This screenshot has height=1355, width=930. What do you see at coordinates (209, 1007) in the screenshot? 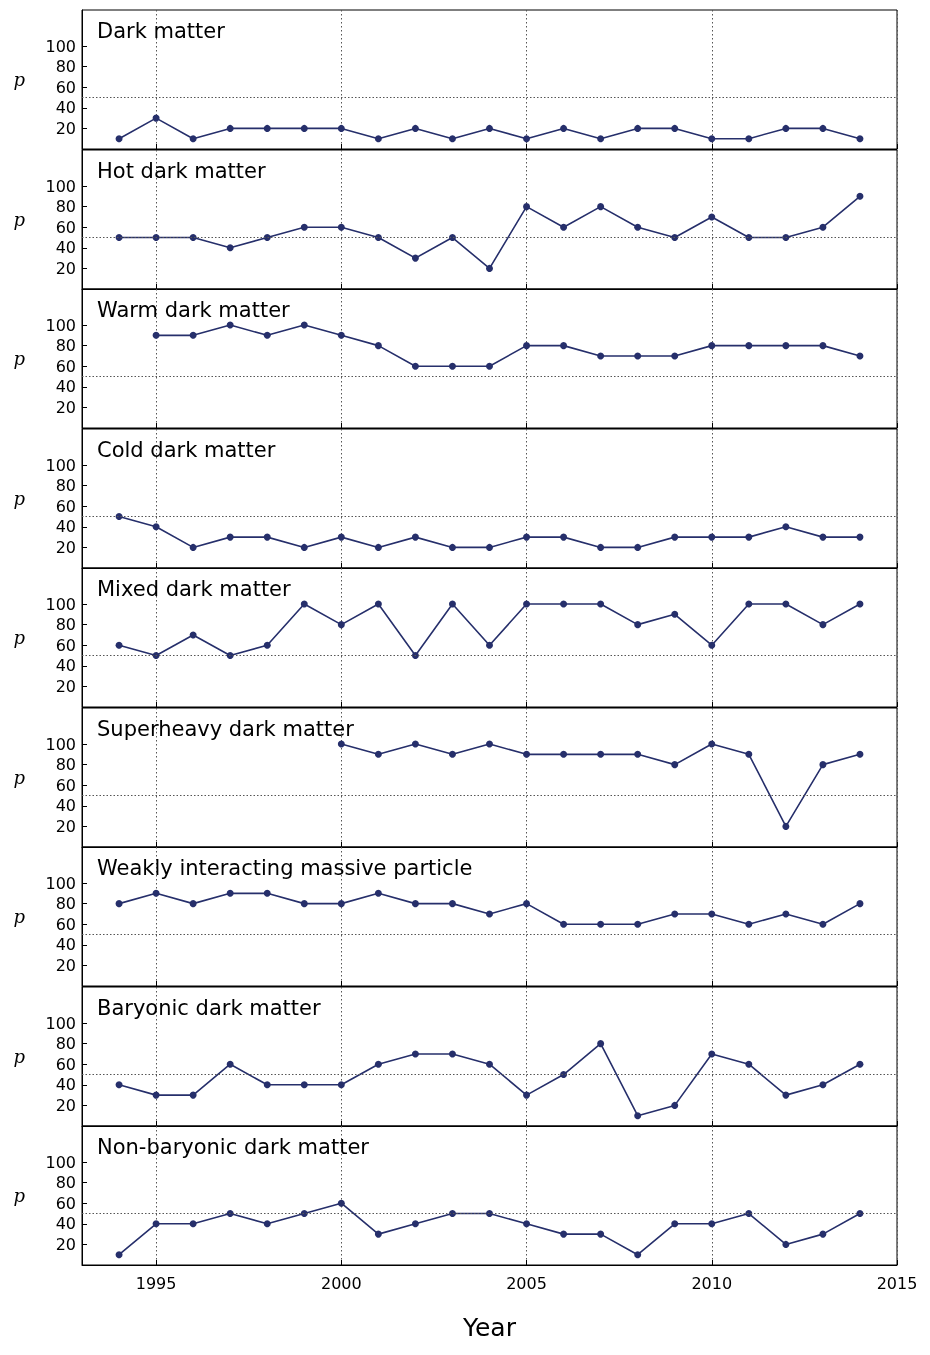
I see `chart-title: Baryonic dark matter` at bounding box center [209, 1007].